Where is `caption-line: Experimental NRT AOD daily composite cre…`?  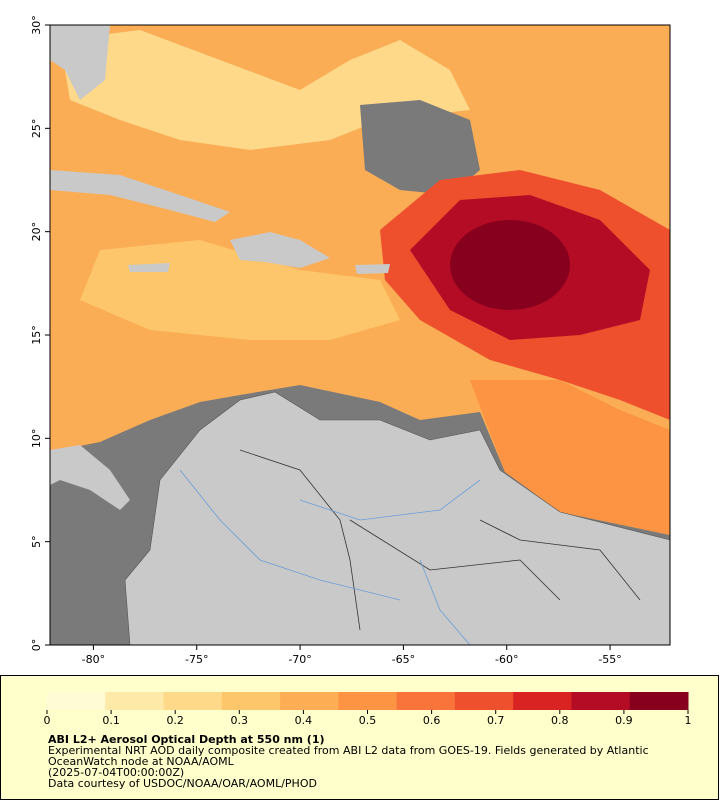 caption-line: Experimental NRT AOD daily composite cre… is located at coordinates (348, 750).